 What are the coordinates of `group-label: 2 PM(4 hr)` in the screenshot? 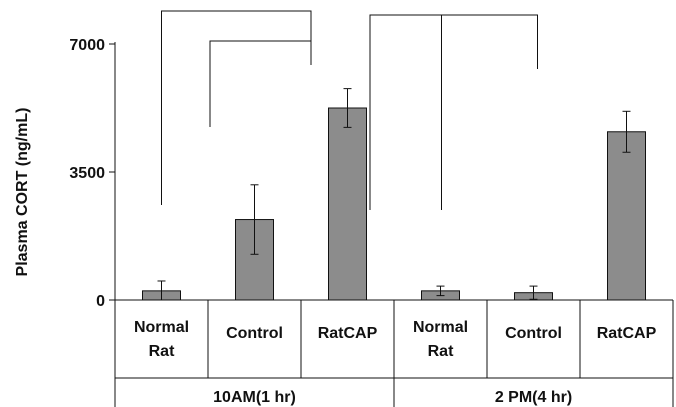 It's located at (533, 397).